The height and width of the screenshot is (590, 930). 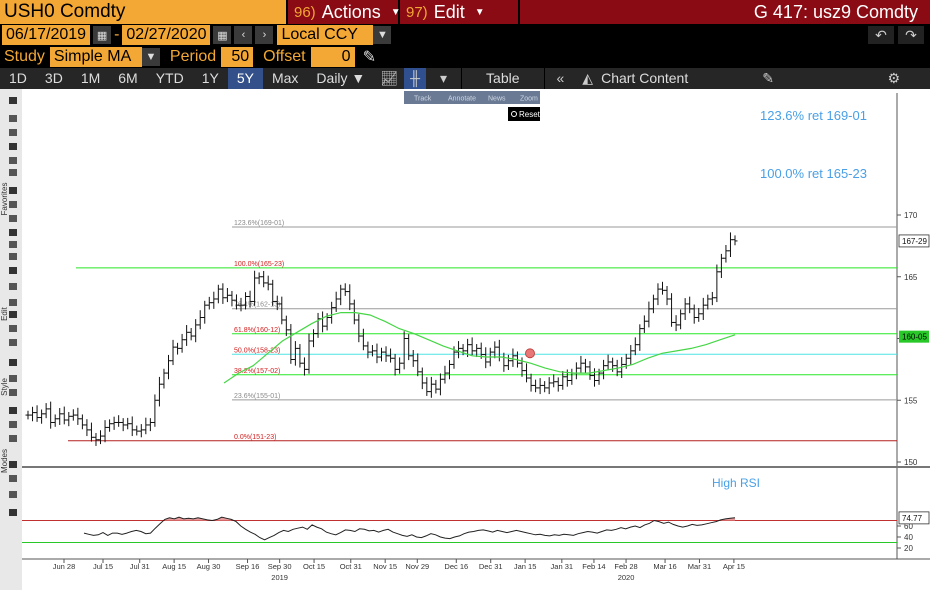 I want to click on mini-toolbar-bg, so click(x=472, y=97).